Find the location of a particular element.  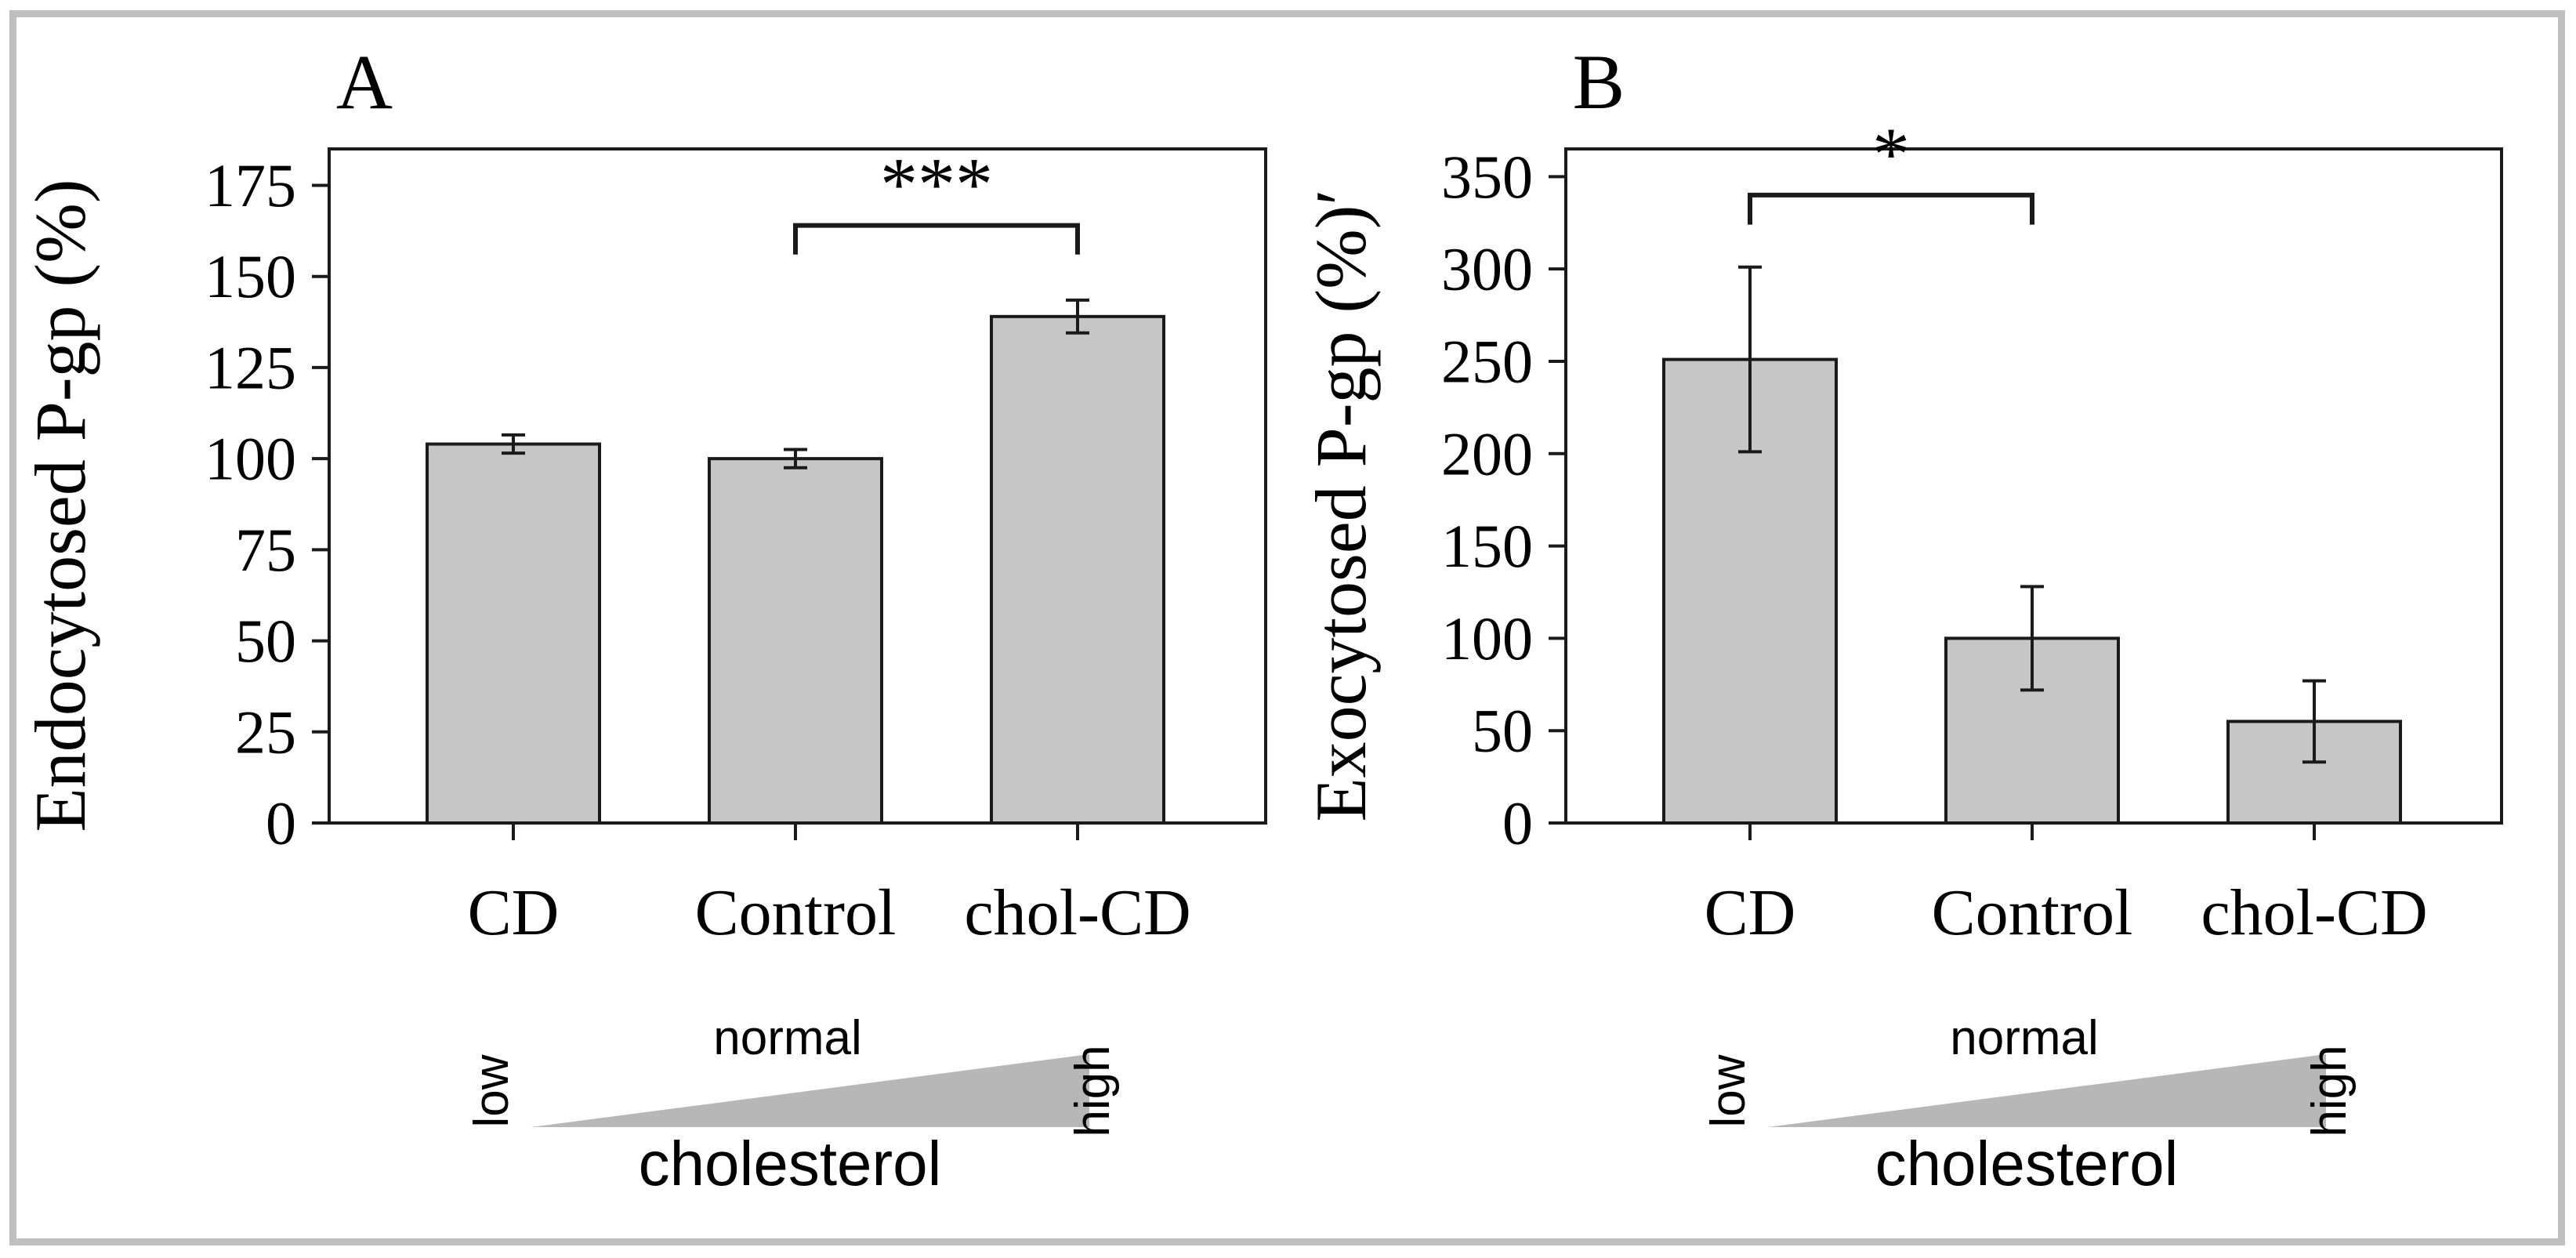

y-tick-label: 250 is located at coordinates (1487, 361).